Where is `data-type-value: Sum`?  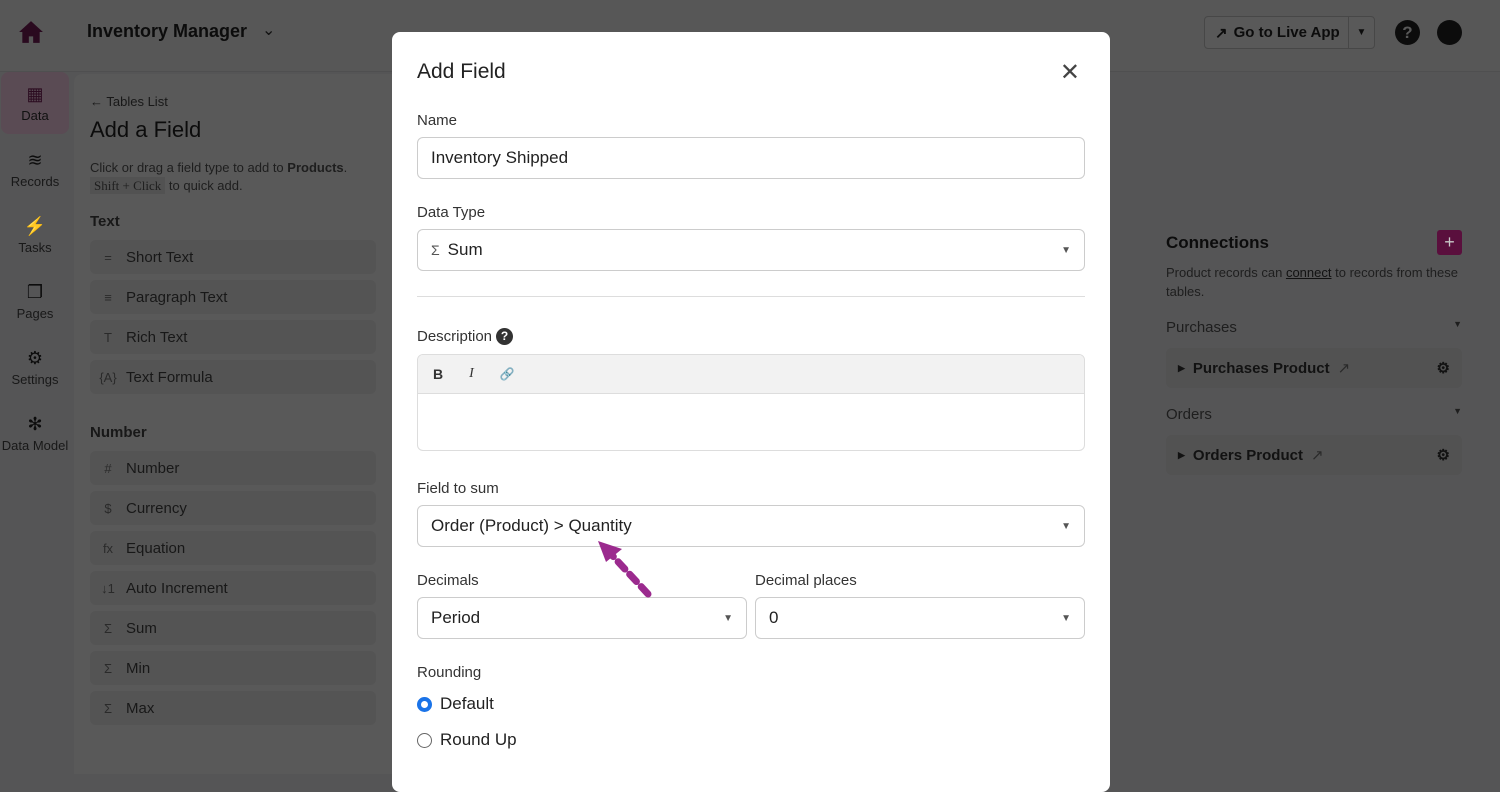
data-type-value: Sum is located at coordinates (465, 249).